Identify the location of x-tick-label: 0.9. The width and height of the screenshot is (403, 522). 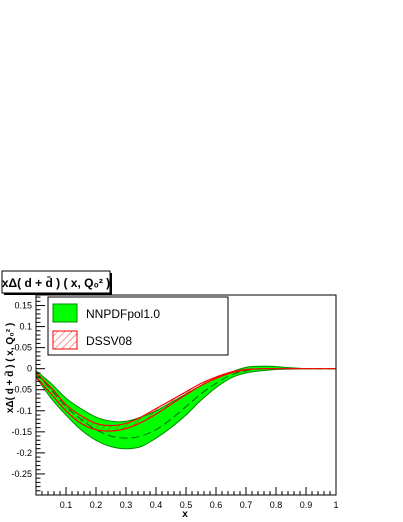
(306, 505).